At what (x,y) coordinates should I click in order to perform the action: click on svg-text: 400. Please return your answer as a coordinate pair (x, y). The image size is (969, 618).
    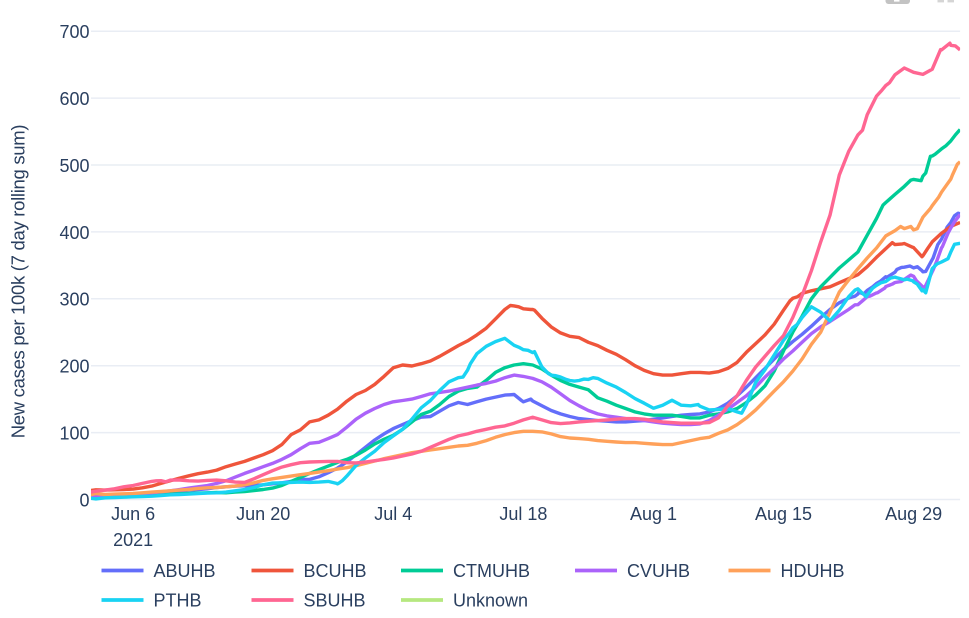
    Looking at the image, I should click on (74, 233).